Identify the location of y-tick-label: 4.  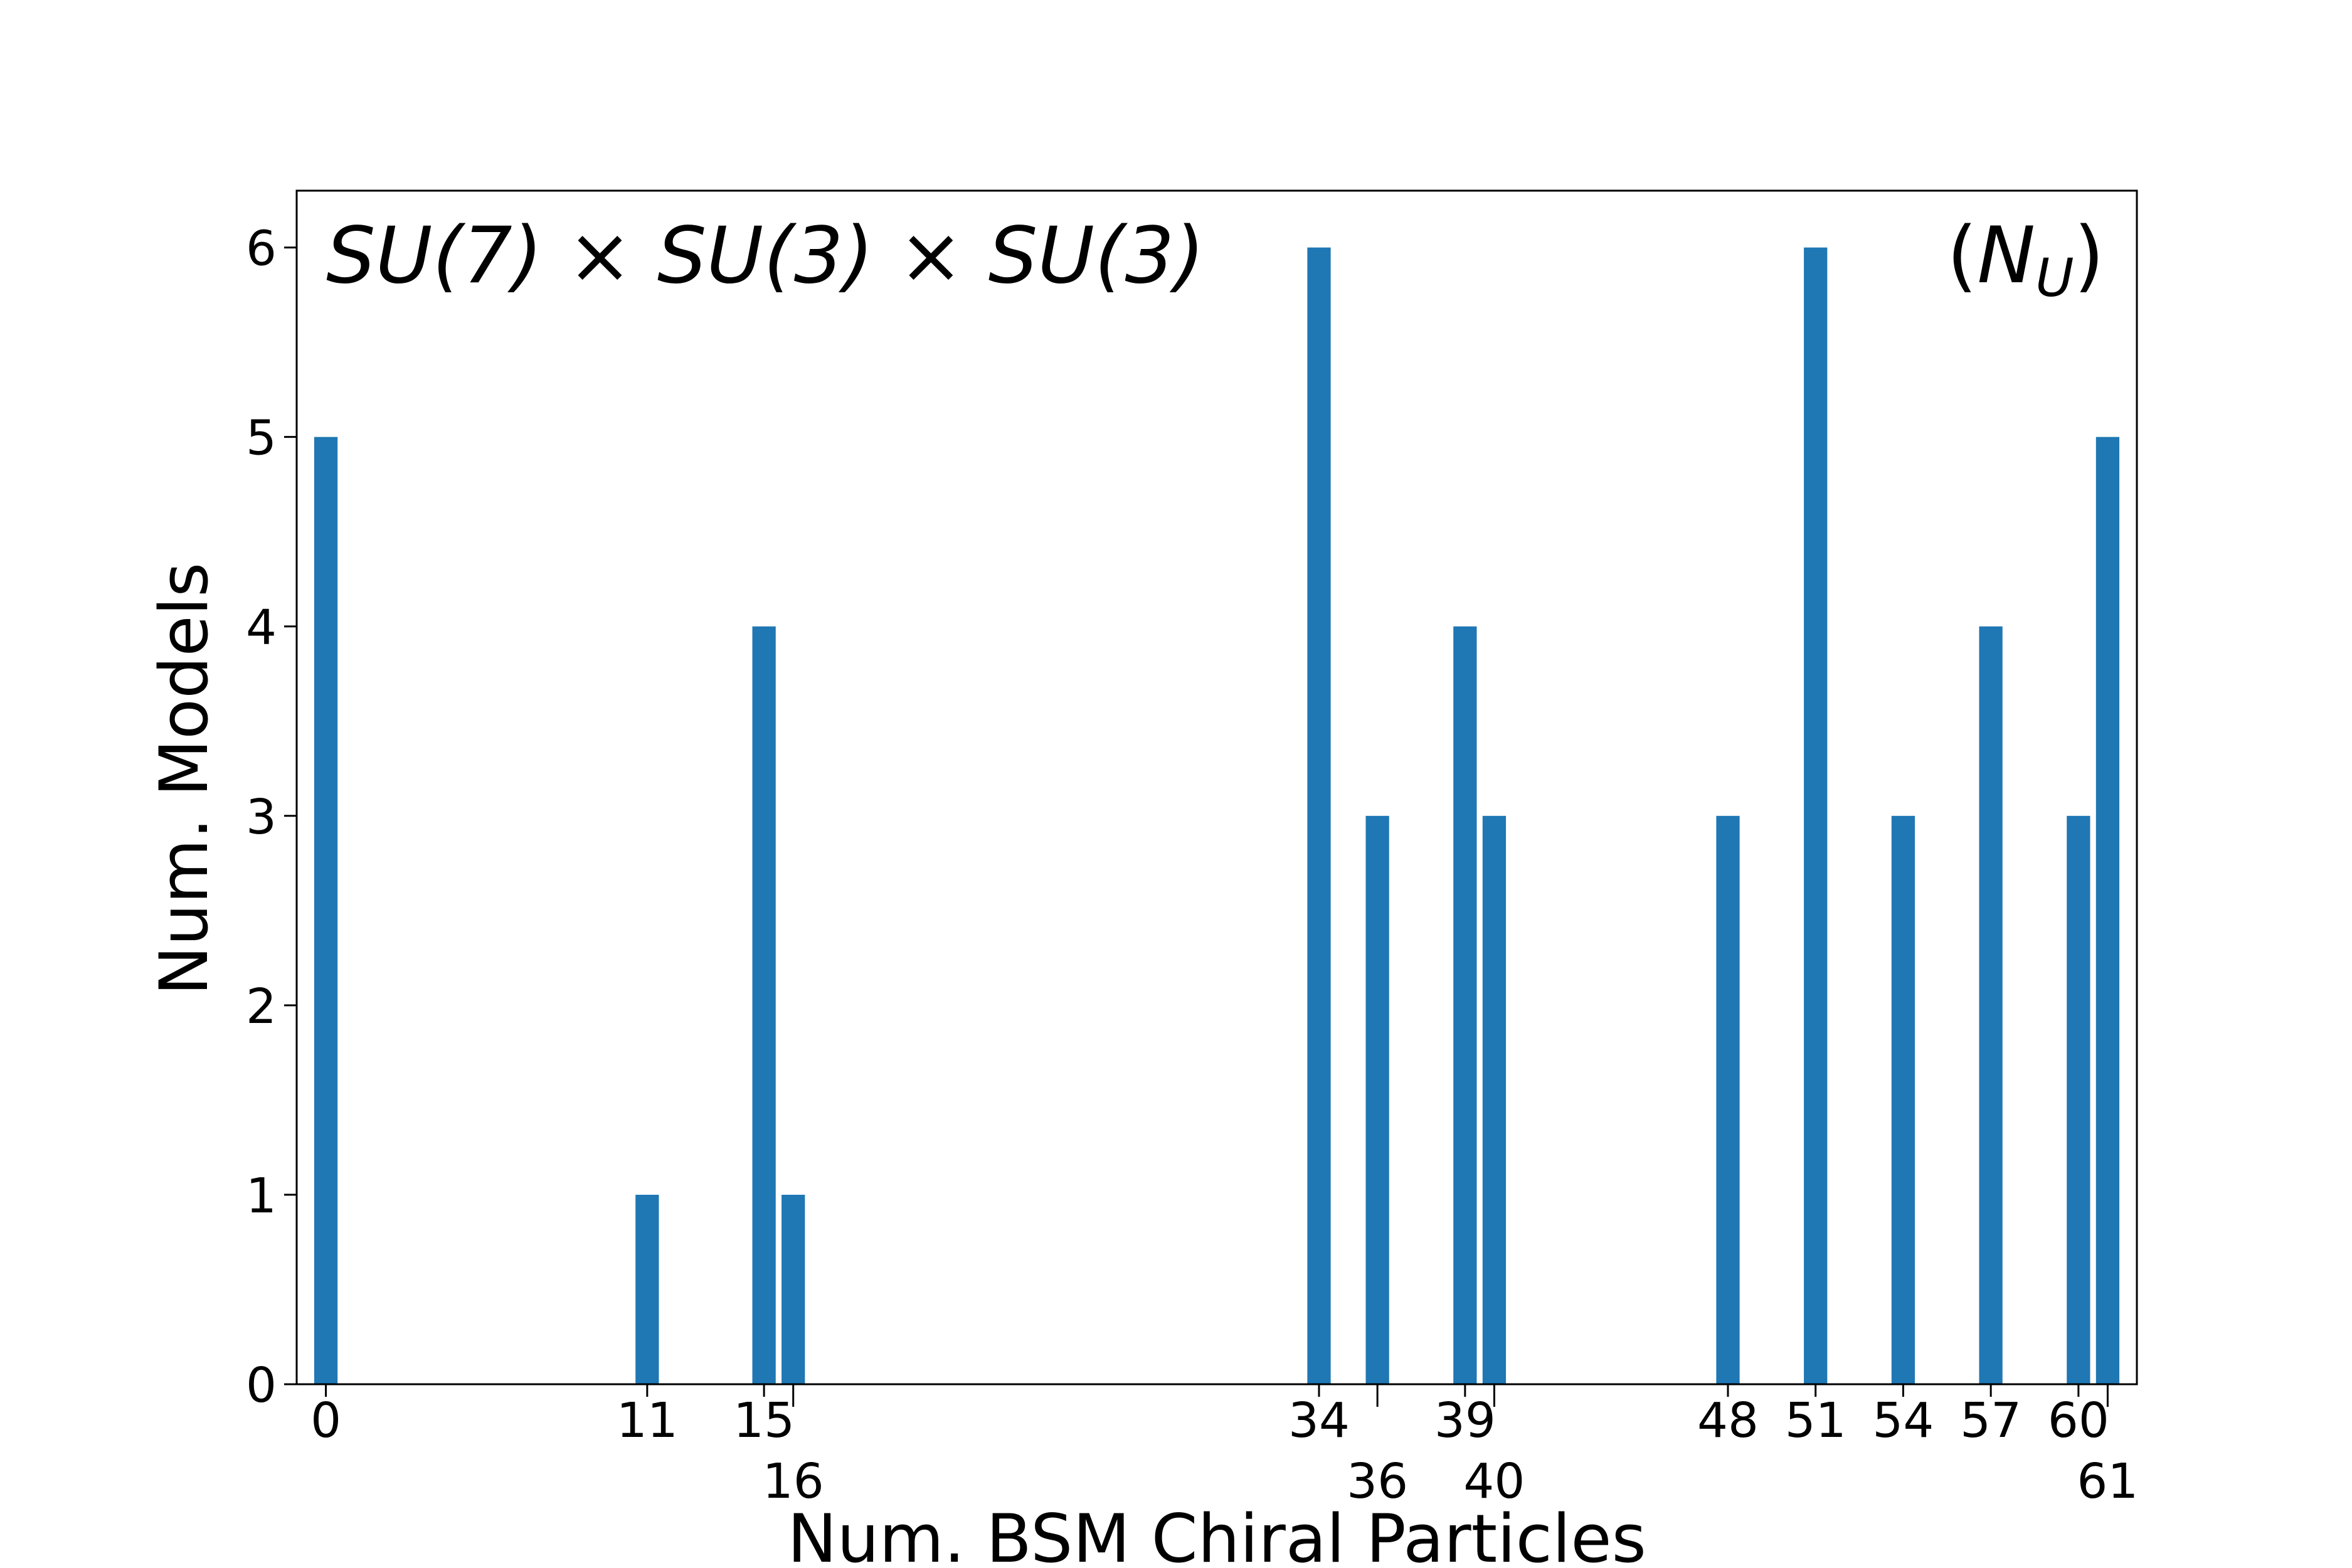
(261, 628).